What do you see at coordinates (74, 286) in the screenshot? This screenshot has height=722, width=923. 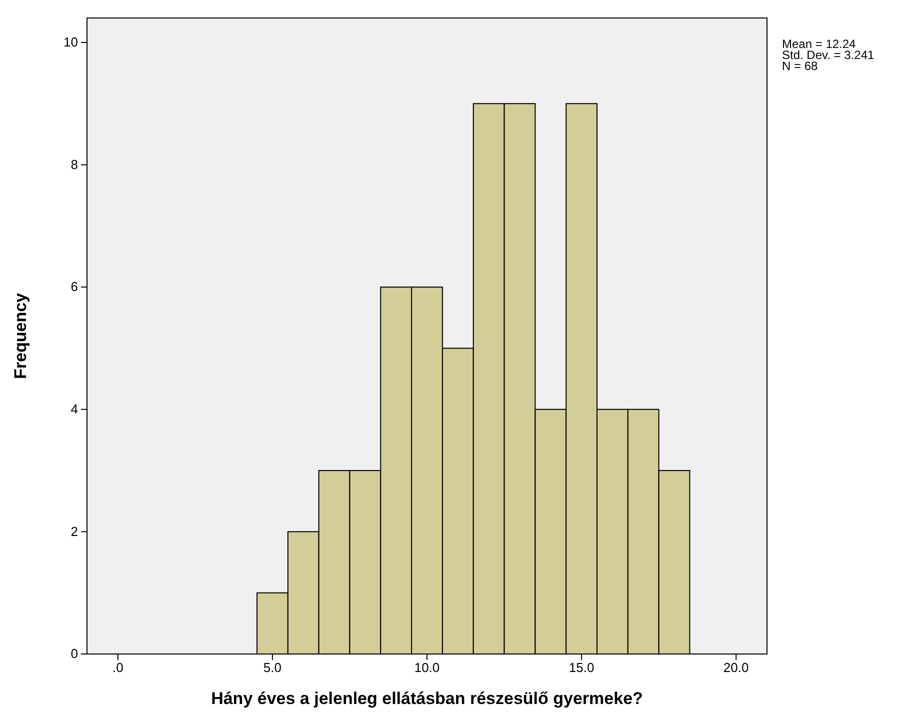 I see `y-tick-label: 6` at bounding box center [74, 286].